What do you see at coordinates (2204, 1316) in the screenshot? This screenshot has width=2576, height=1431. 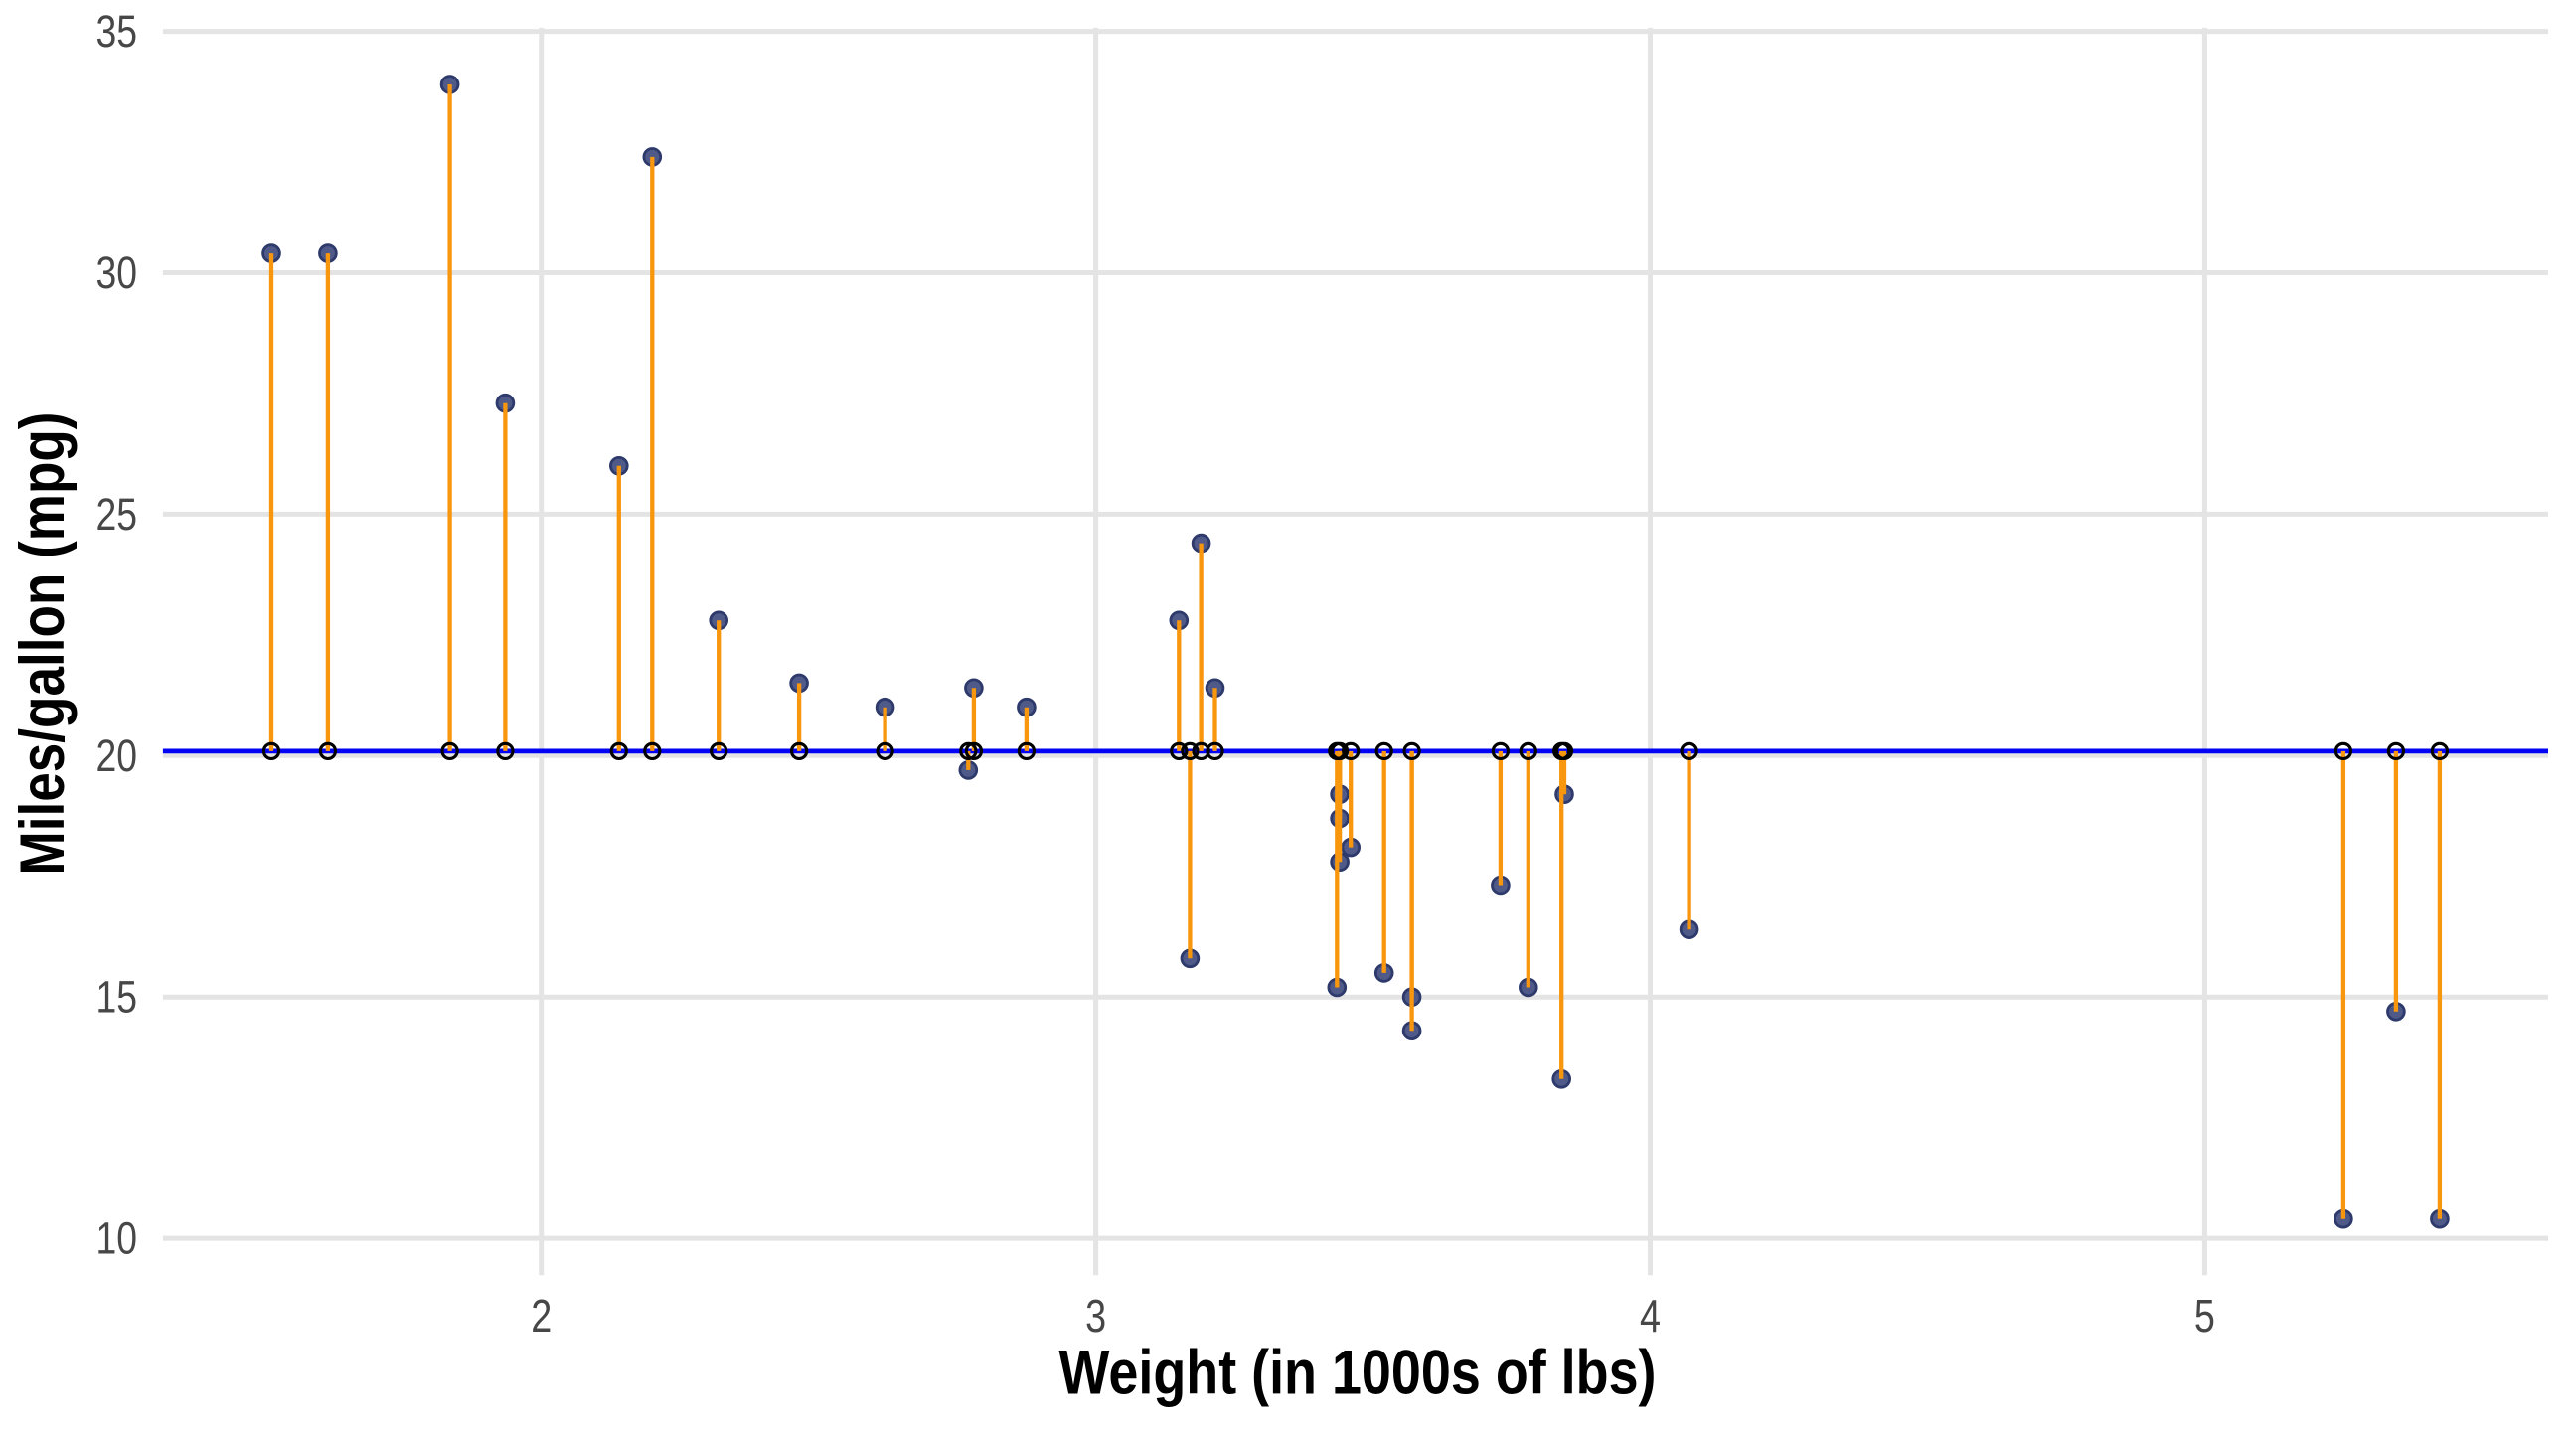 I see `svg-text: 5` at bounding box center [2204, 1316].